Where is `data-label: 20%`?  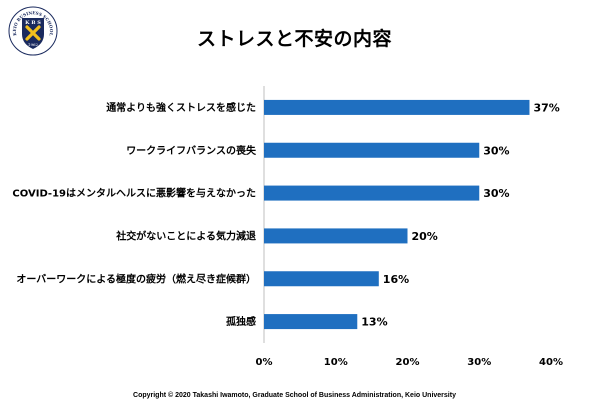 data-label: 20% is located at coordinates (425, 236).